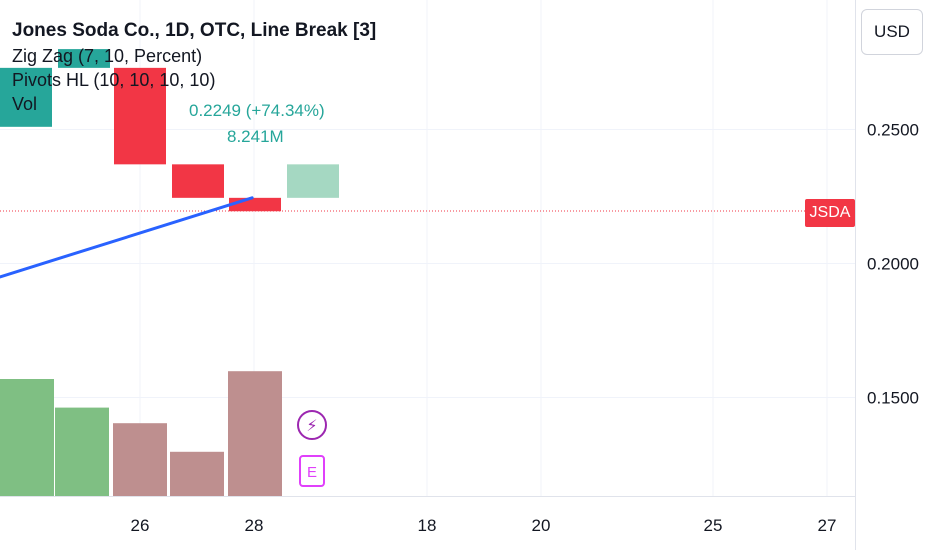 Image resolution: width=932 pixels, height=550 pixels. I want to click on price-axis: 0.2500 0.2000 0.1500, so click(893, 264).